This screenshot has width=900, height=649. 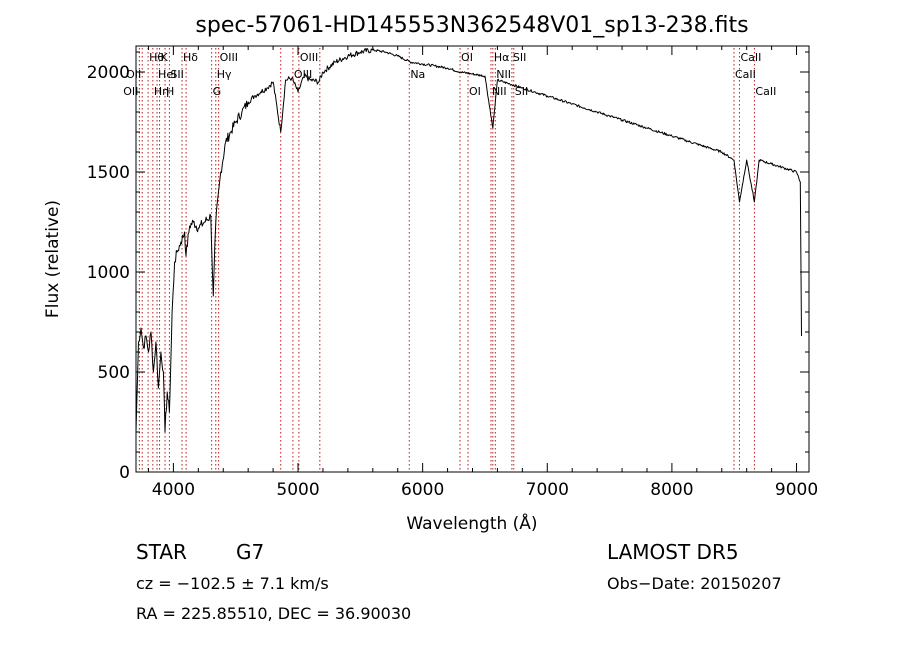 I want to click on line-label-19-0: OI, so click(x=475, y=91).